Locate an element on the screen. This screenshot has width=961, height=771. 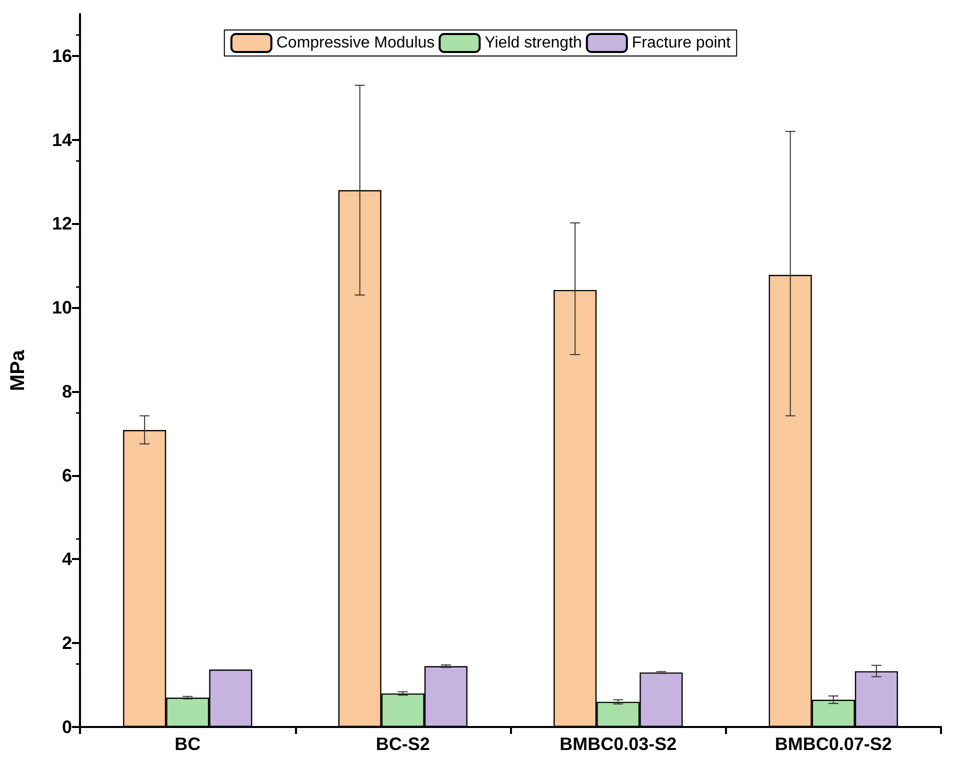
y-tick-label: 8 is located at coordinates (67, 391).